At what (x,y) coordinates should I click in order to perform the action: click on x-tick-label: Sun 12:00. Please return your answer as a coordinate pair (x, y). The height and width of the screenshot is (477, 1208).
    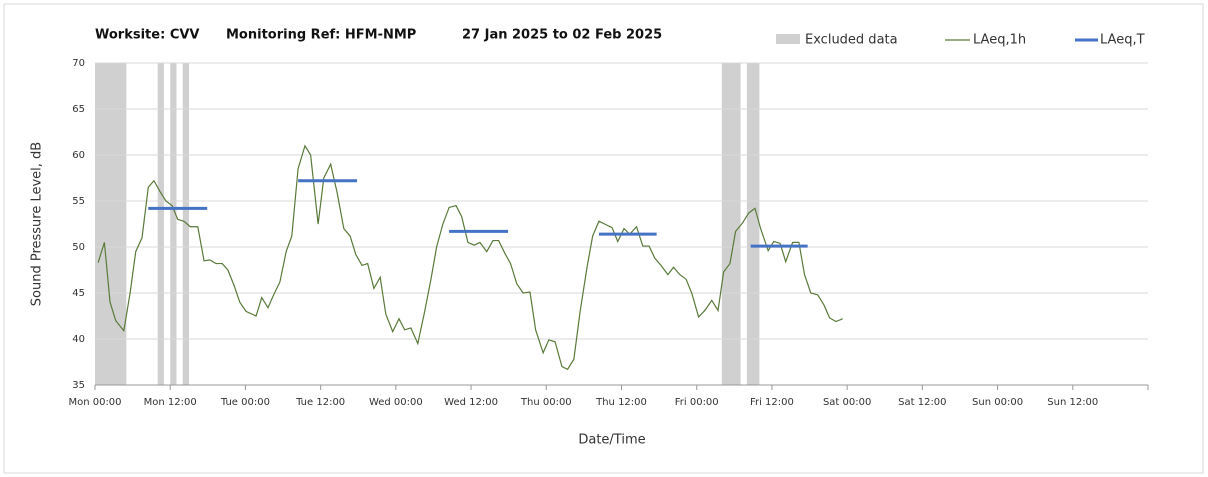
    Looking at the image, I should click on (1072, 402).